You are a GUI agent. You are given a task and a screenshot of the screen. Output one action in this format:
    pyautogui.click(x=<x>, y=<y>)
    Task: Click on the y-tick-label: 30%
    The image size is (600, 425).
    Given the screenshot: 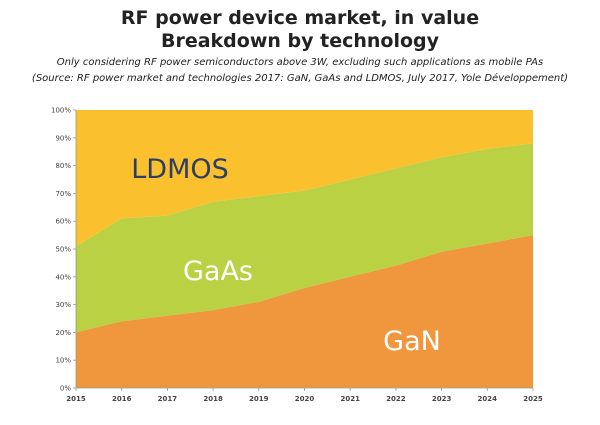 What is the action you would take?
    pyautogui.click(x=63, y=305)
    